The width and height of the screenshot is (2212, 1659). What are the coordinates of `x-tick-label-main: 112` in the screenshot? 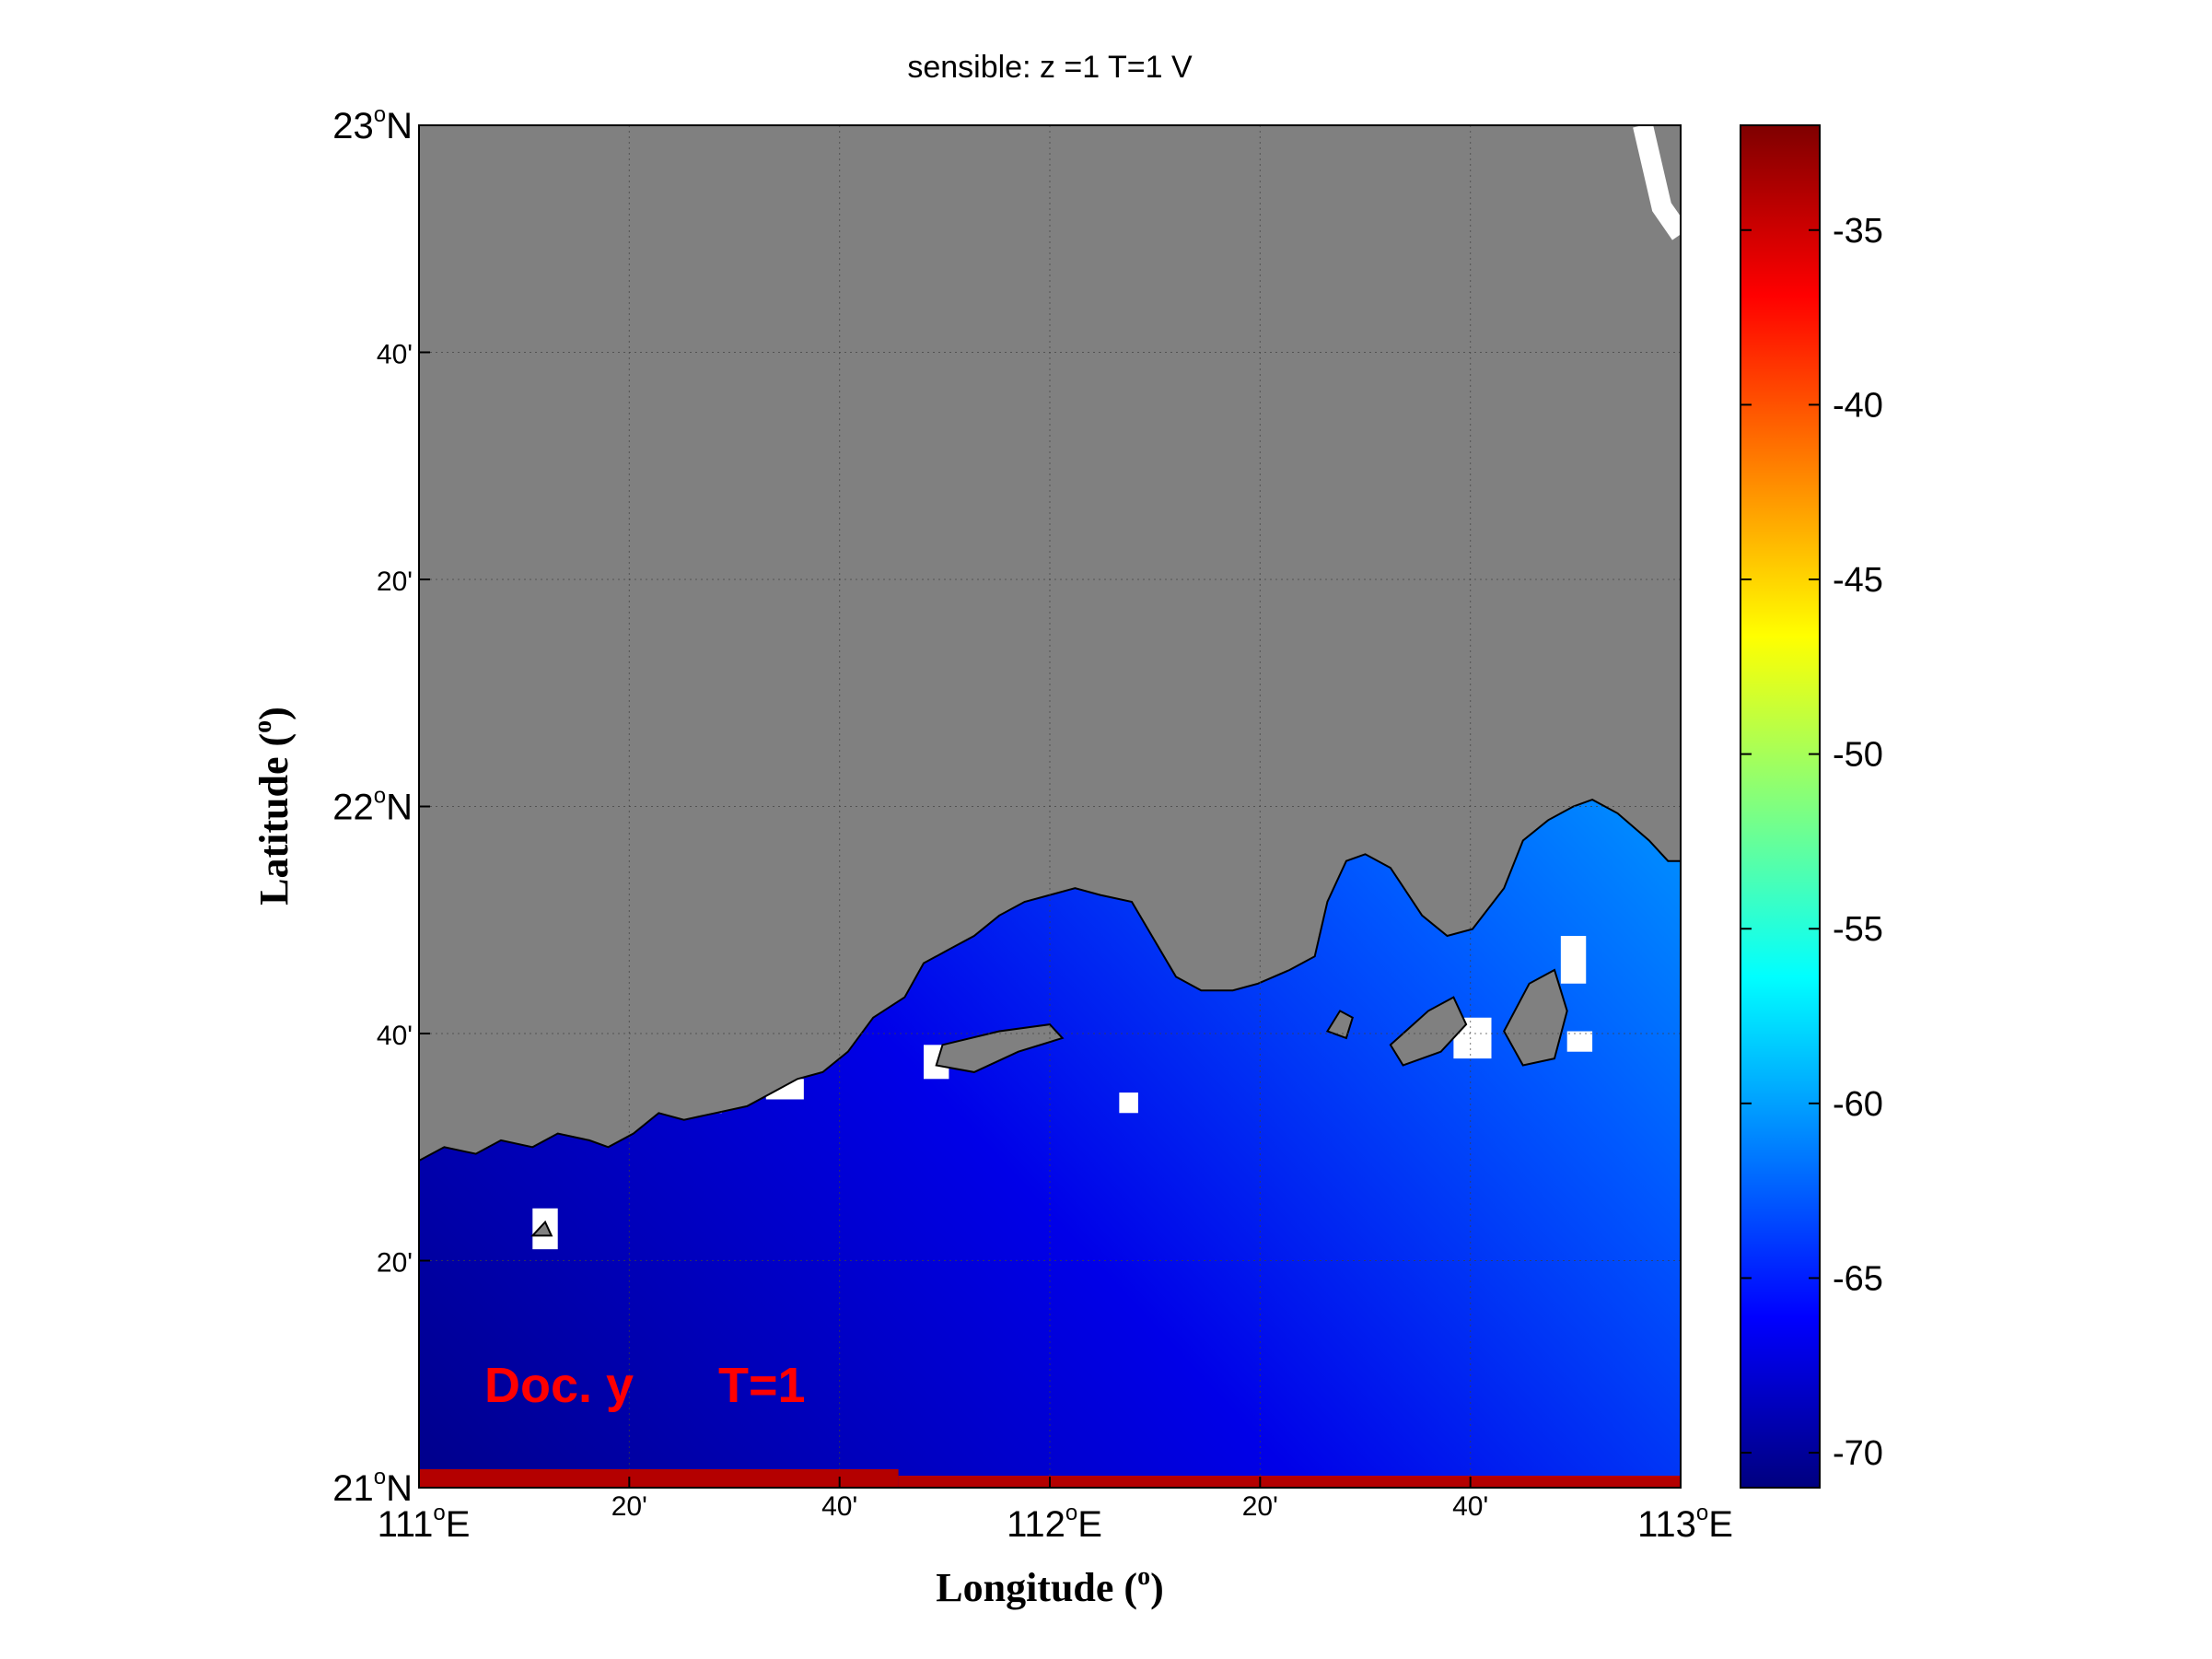 It's located at (1036, 1524).